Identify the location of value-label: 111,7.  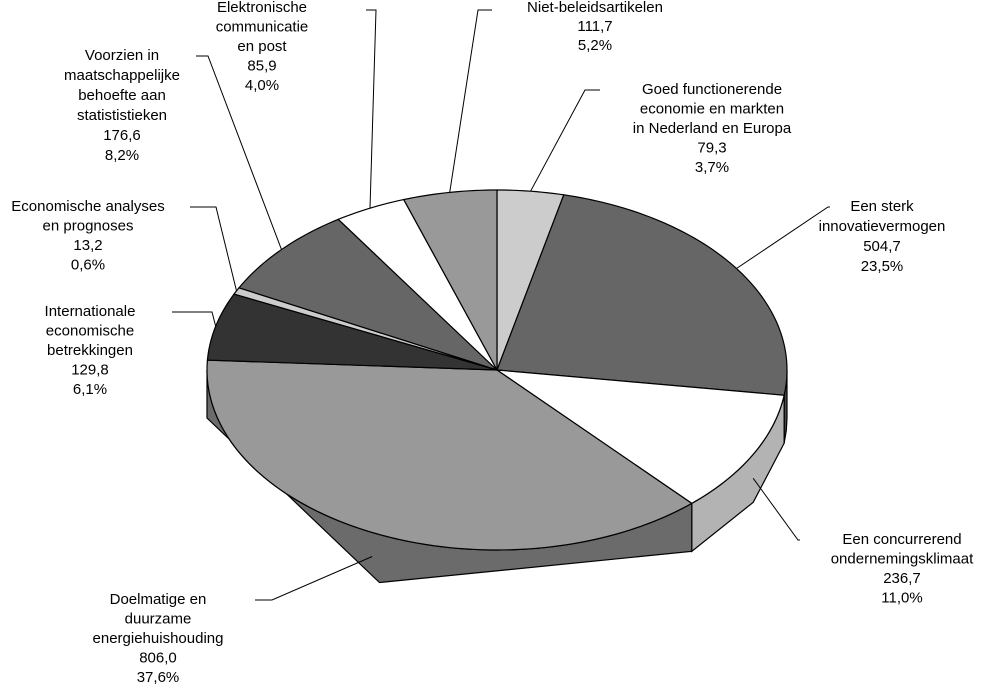
(594, 26).